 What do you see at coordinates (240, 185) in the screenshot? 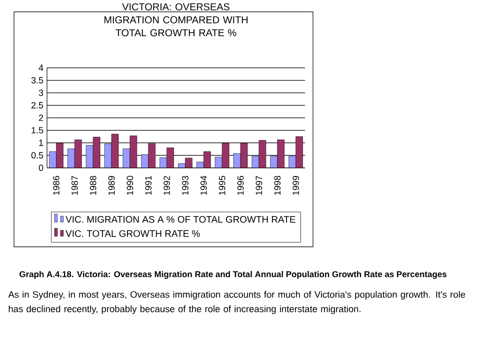
I see `x-tick-label: 1996` at bounding box center [240, 185].